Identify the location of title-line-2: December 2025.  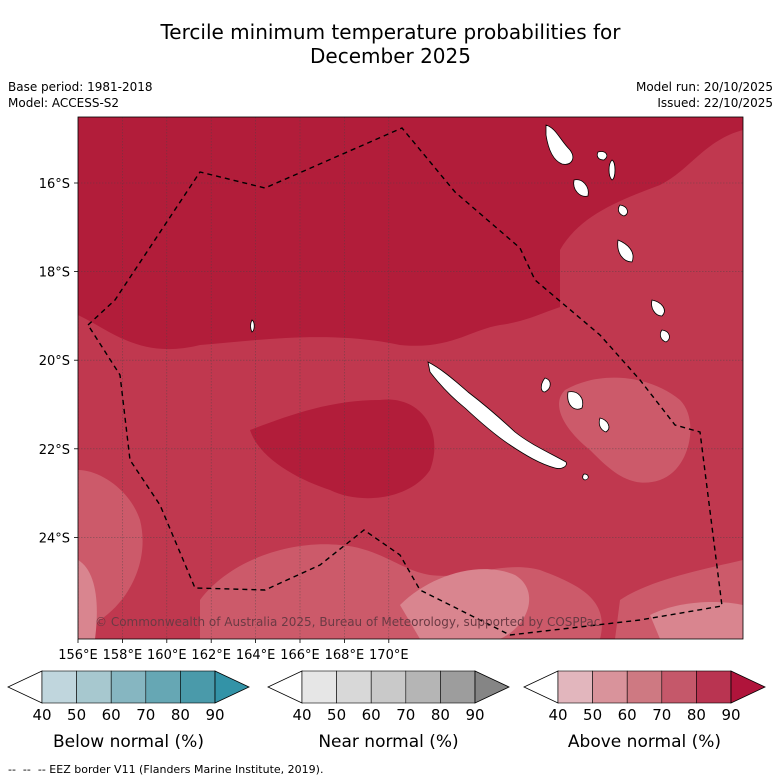
(390, 56).